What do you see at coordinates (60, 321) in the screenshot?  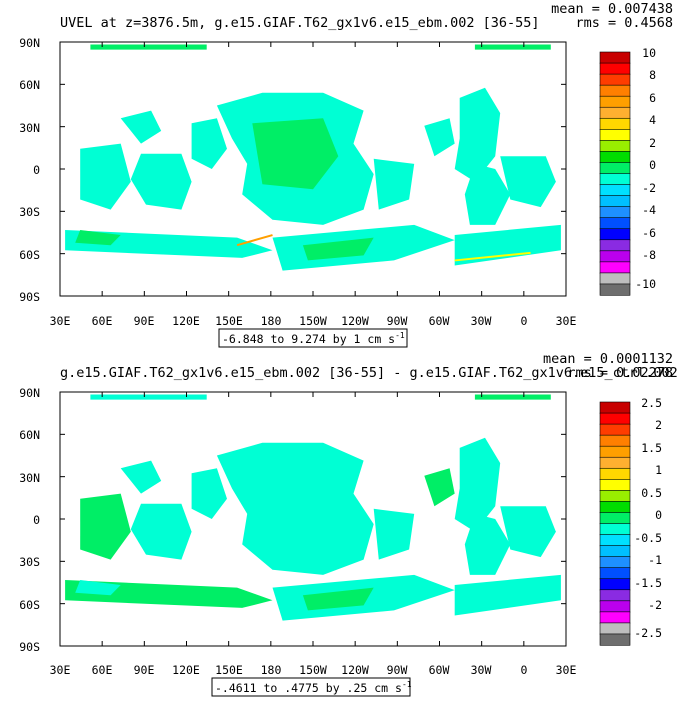 I see `lon-label: 30E` at bounding box center [60, 321].